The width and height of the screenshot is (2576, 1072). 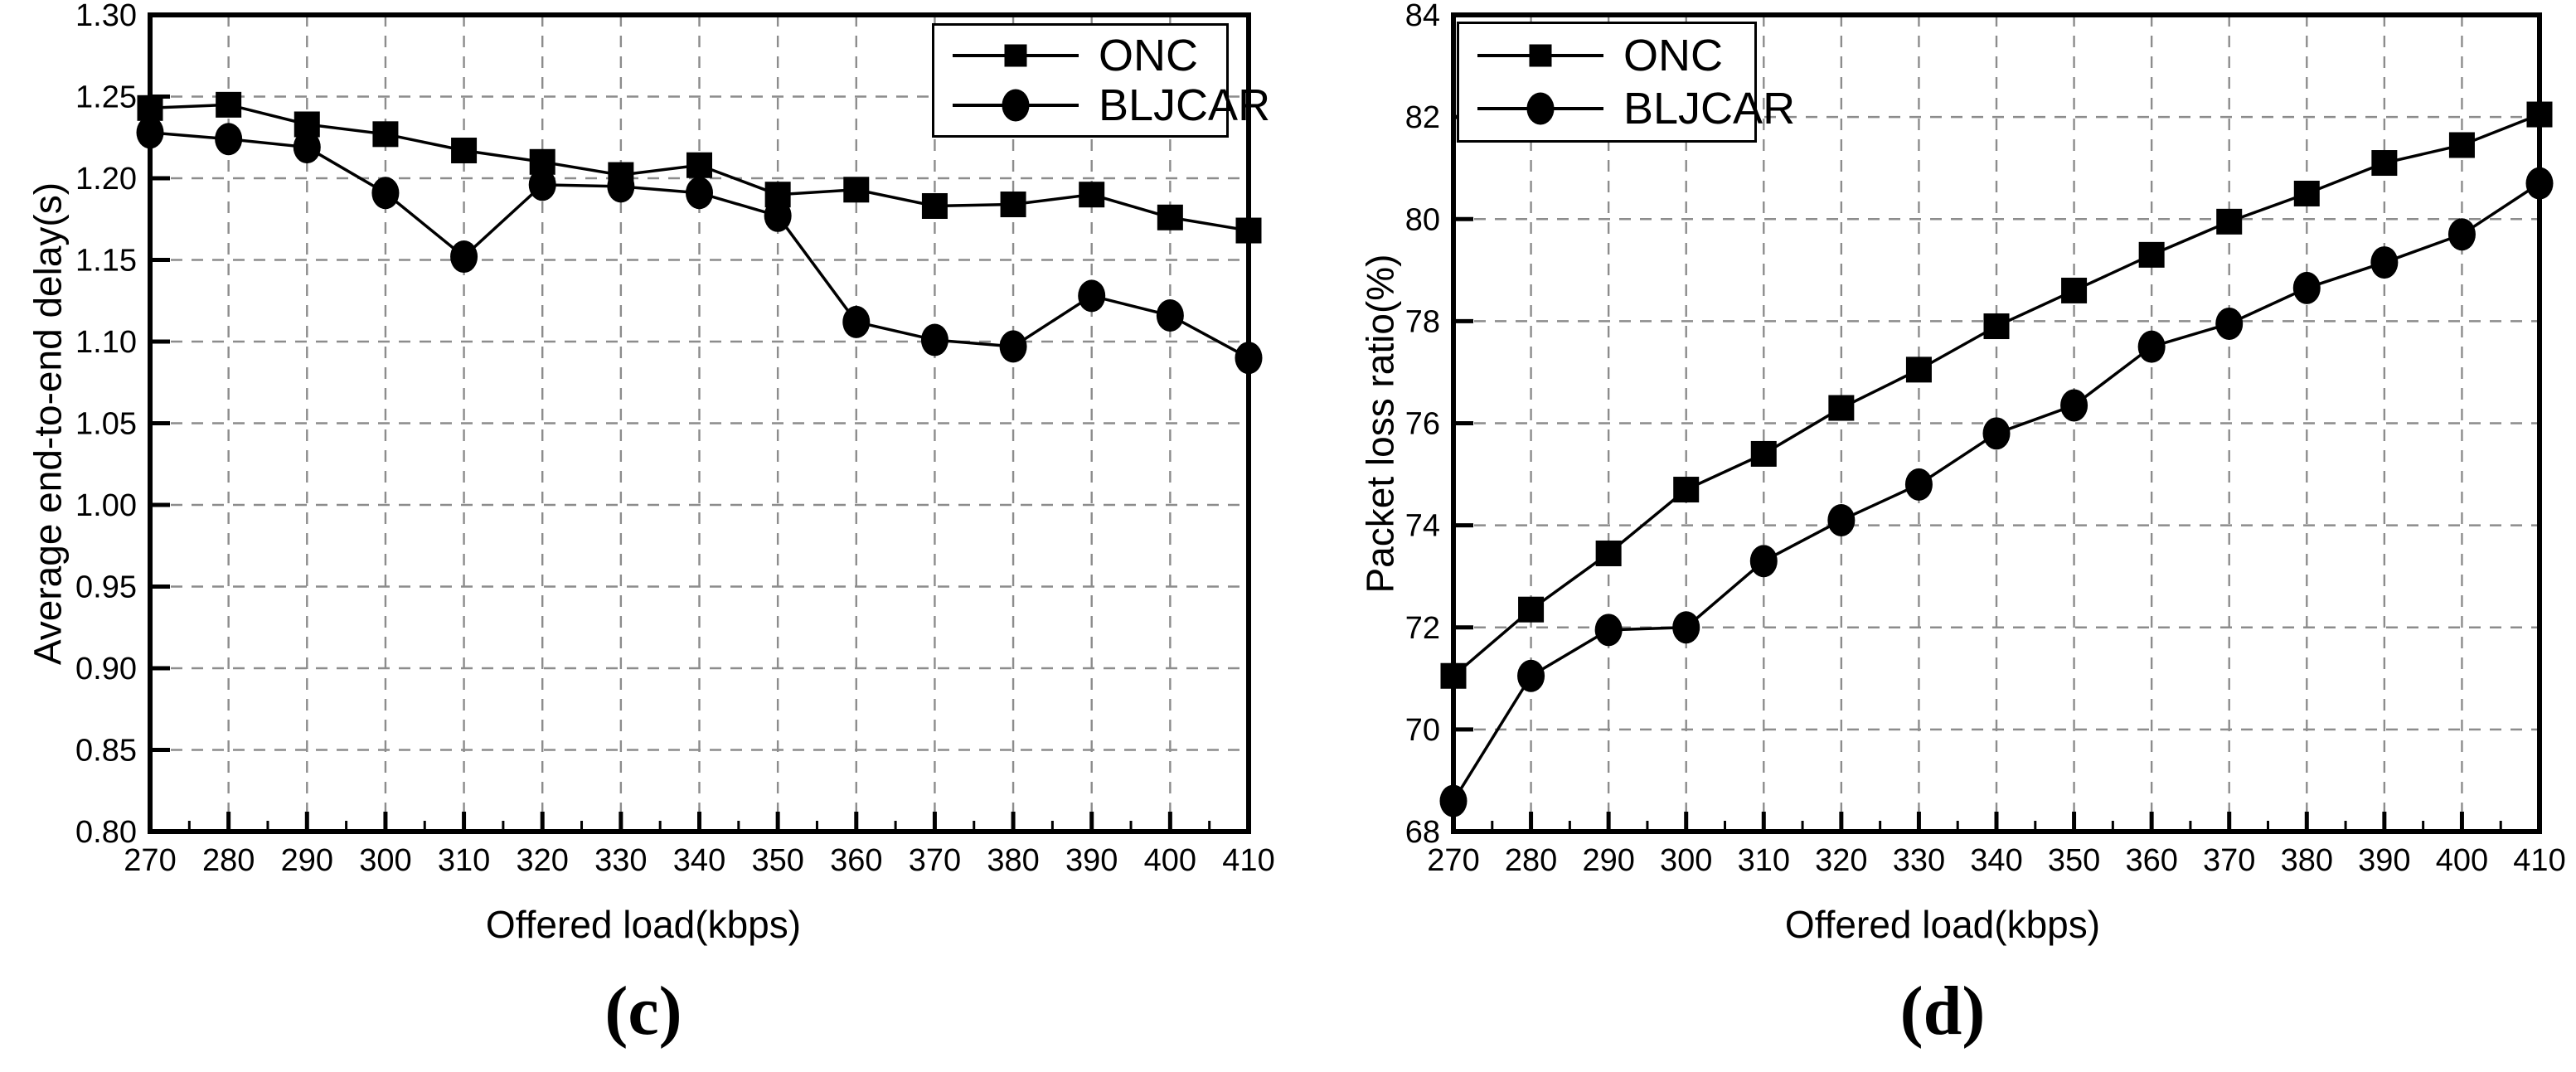 I want to click on svg-text: 82, so click(x=1422, y=118).